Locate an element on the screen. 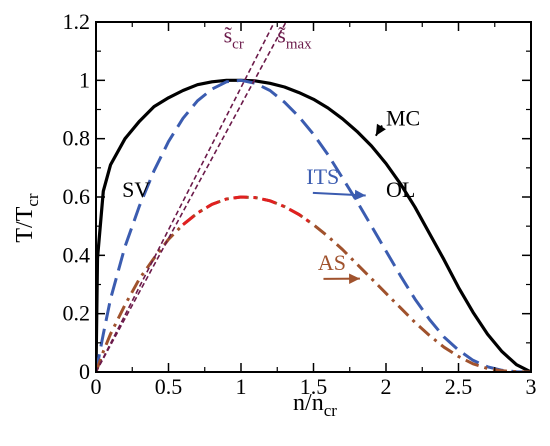 The image size is (550, 446). x-tick-label: 1 is located at coordinates (241, 386).